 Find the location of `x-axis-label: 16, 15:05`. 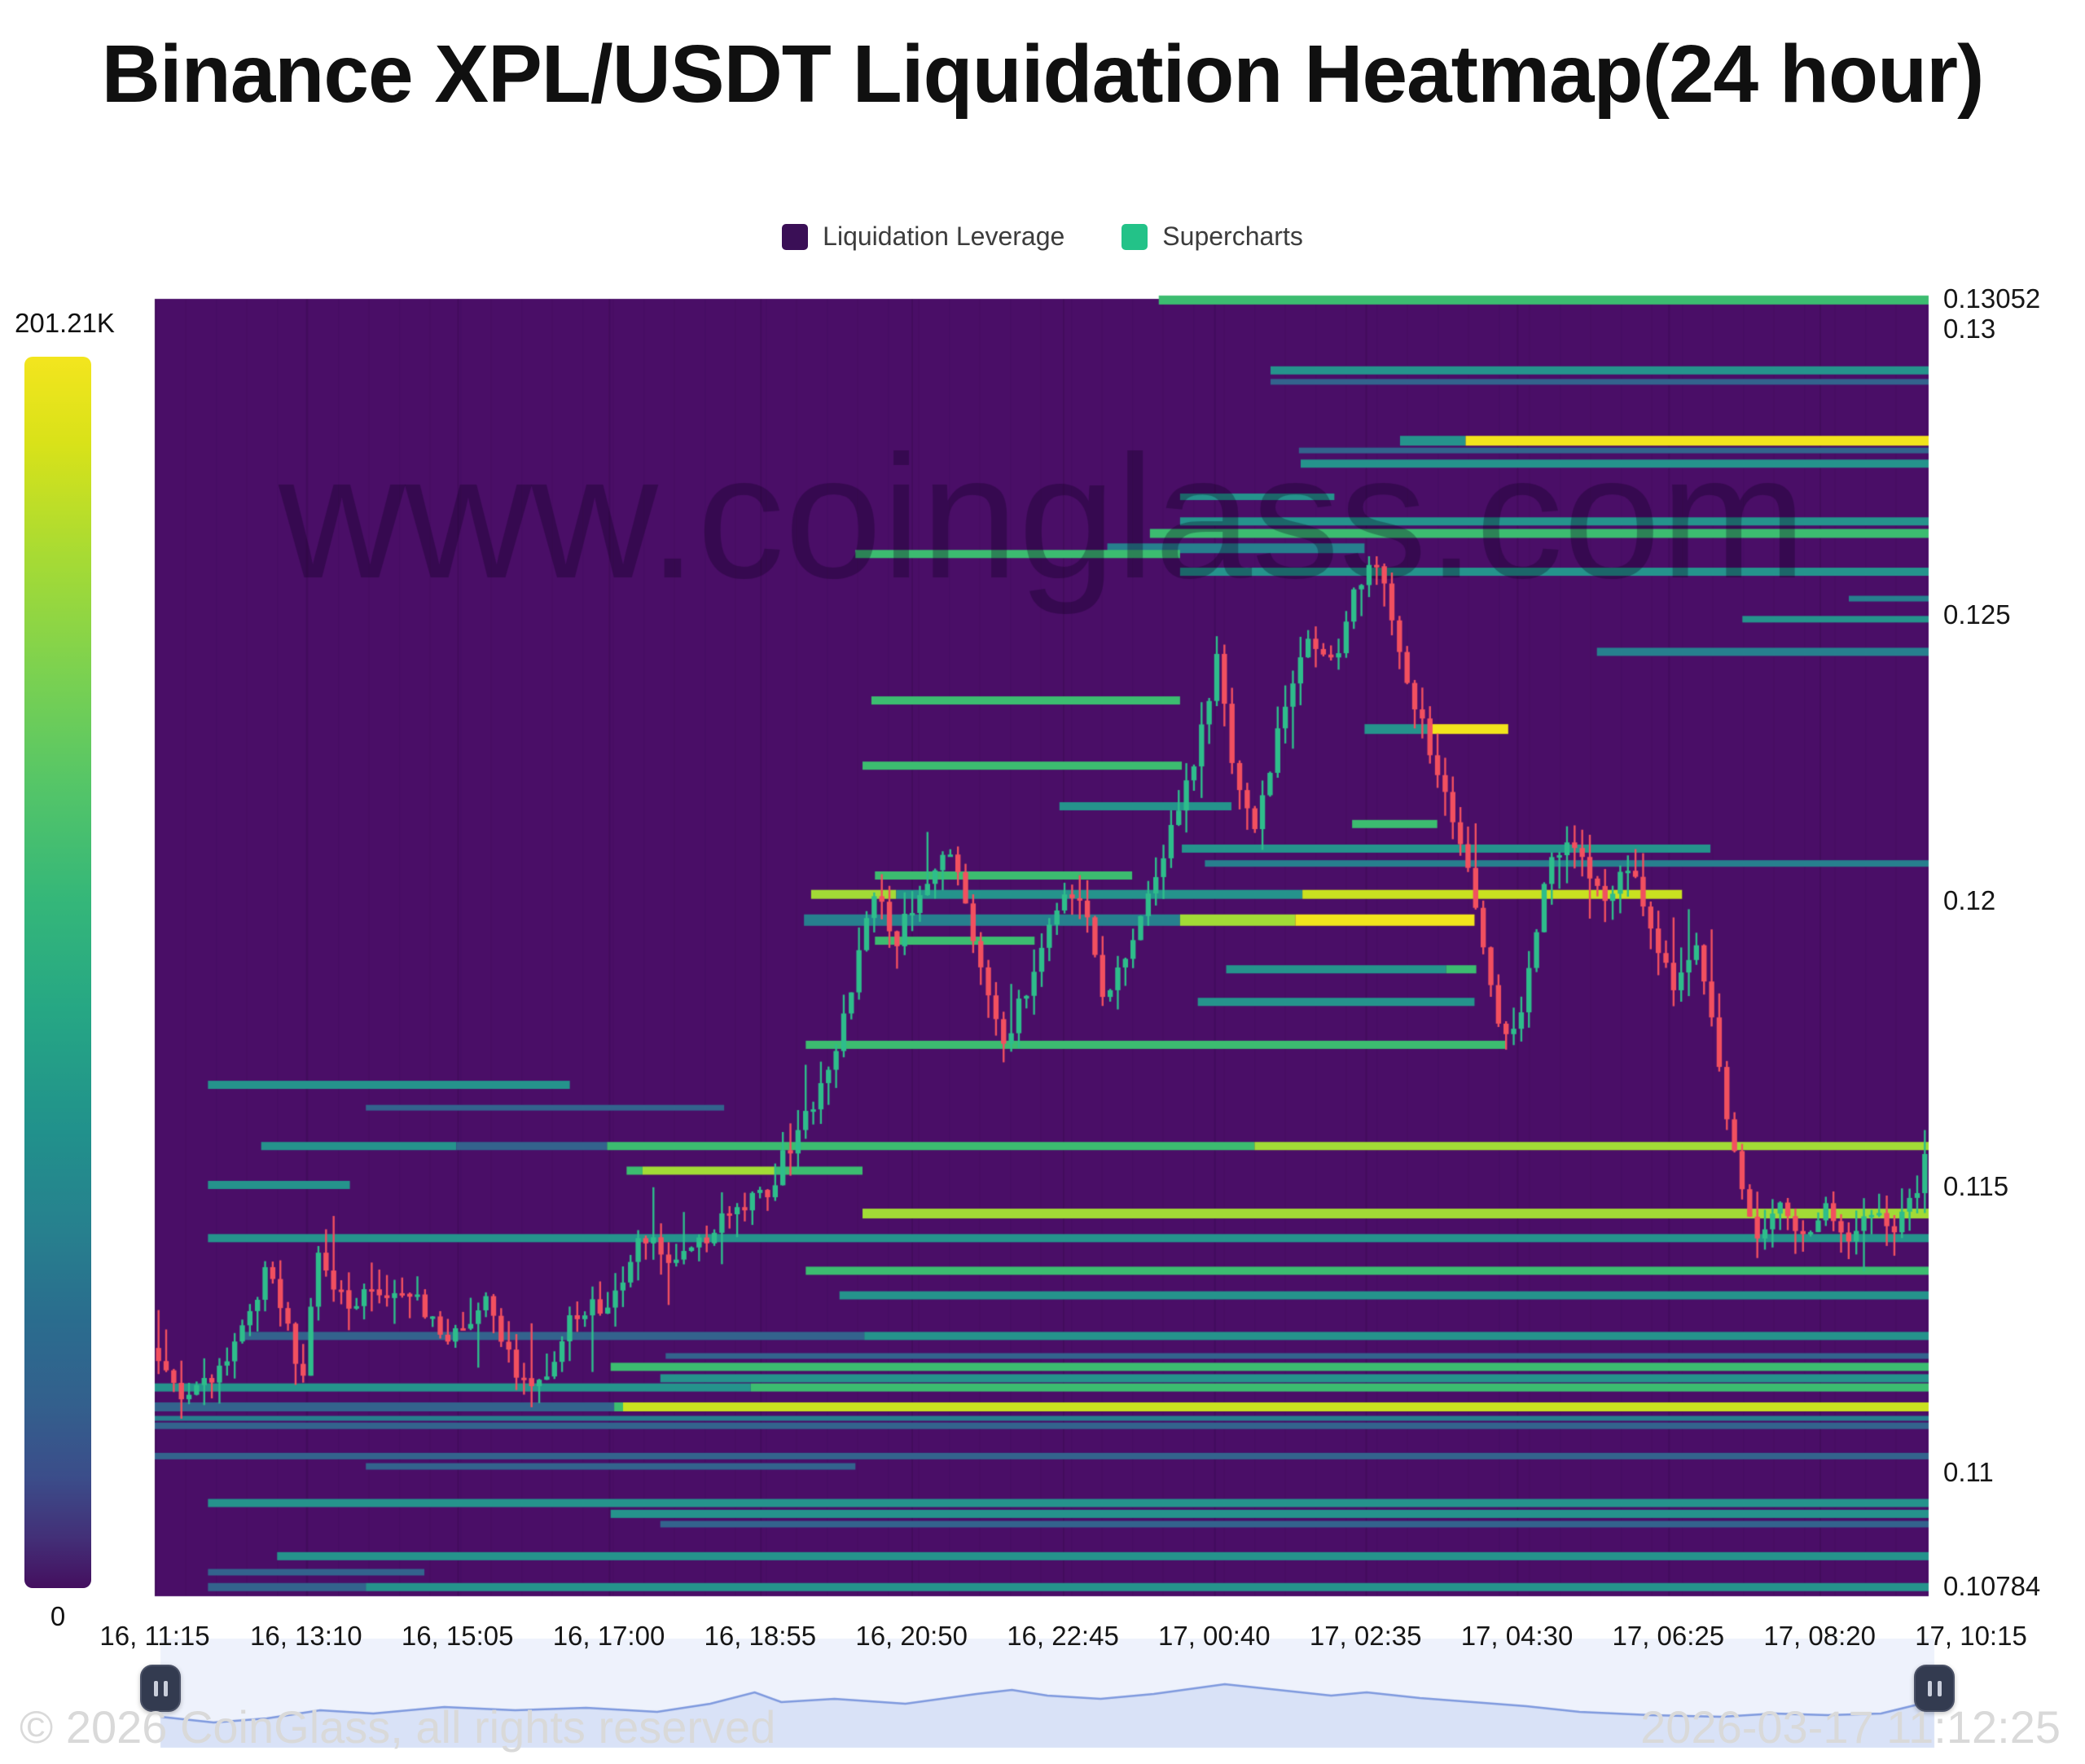

x-axis-label: 16, 15:05 is located at coordinates (457, 1636).